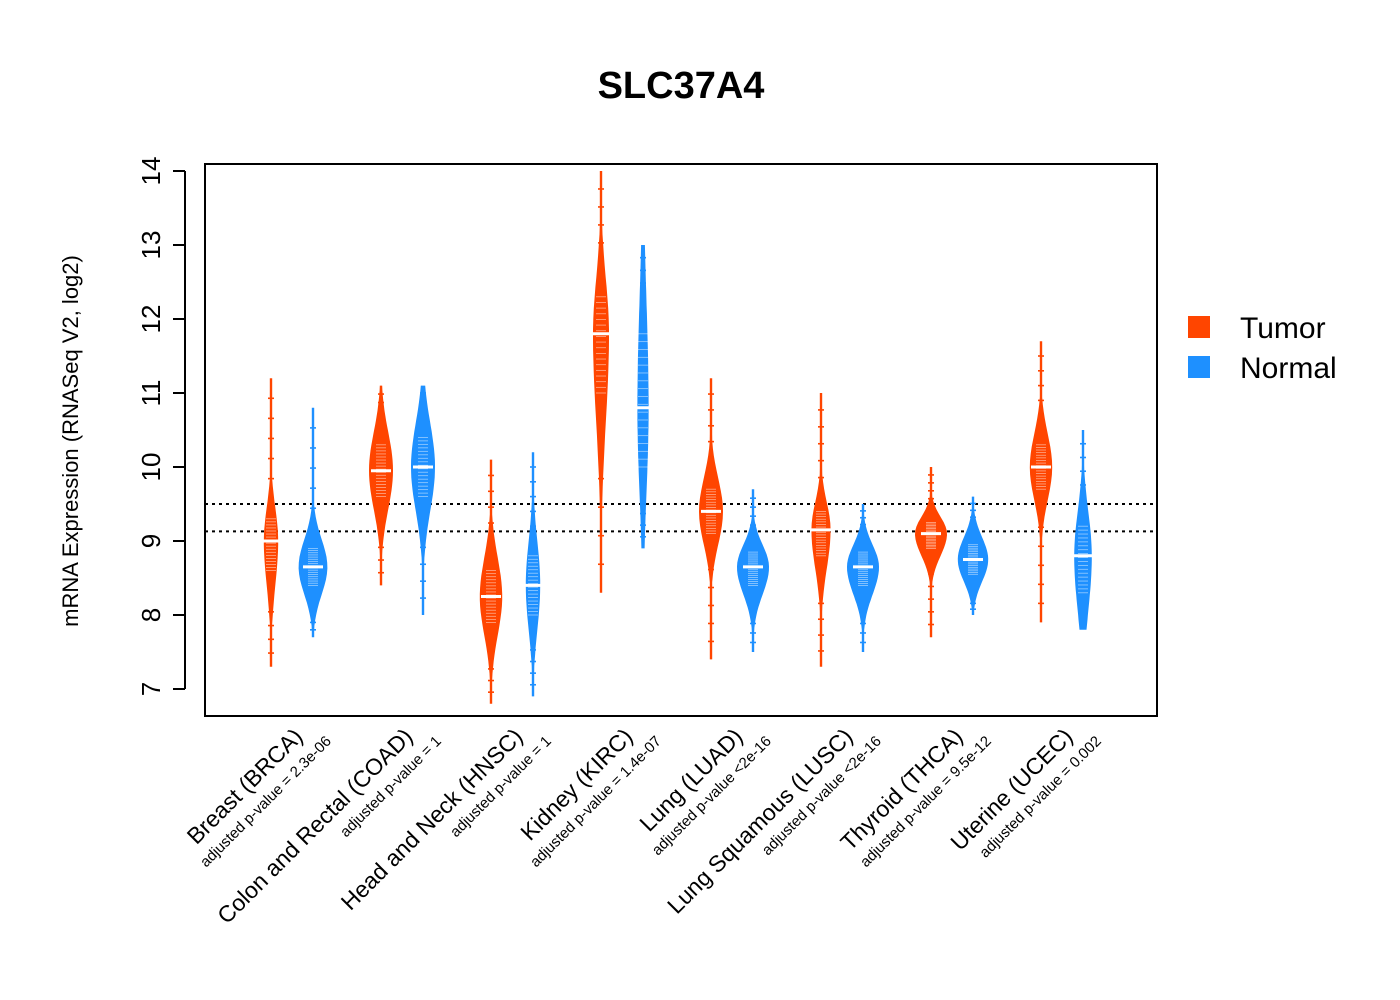  Describe the element at coordinates (151, 171) in the screenshot. I see `y-tick-label: 14` at that location.